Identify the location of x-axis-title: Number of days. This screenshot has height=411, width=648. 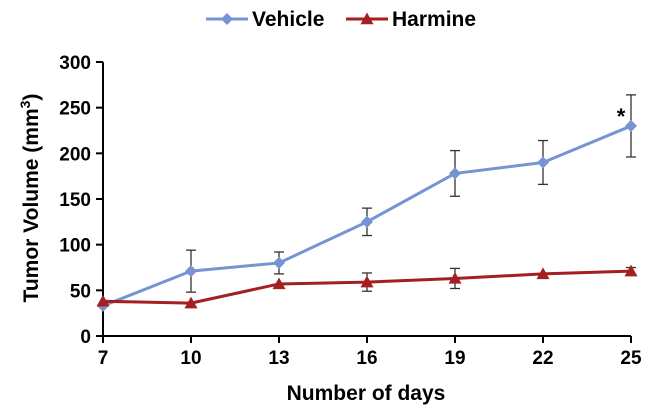
(366, 393).